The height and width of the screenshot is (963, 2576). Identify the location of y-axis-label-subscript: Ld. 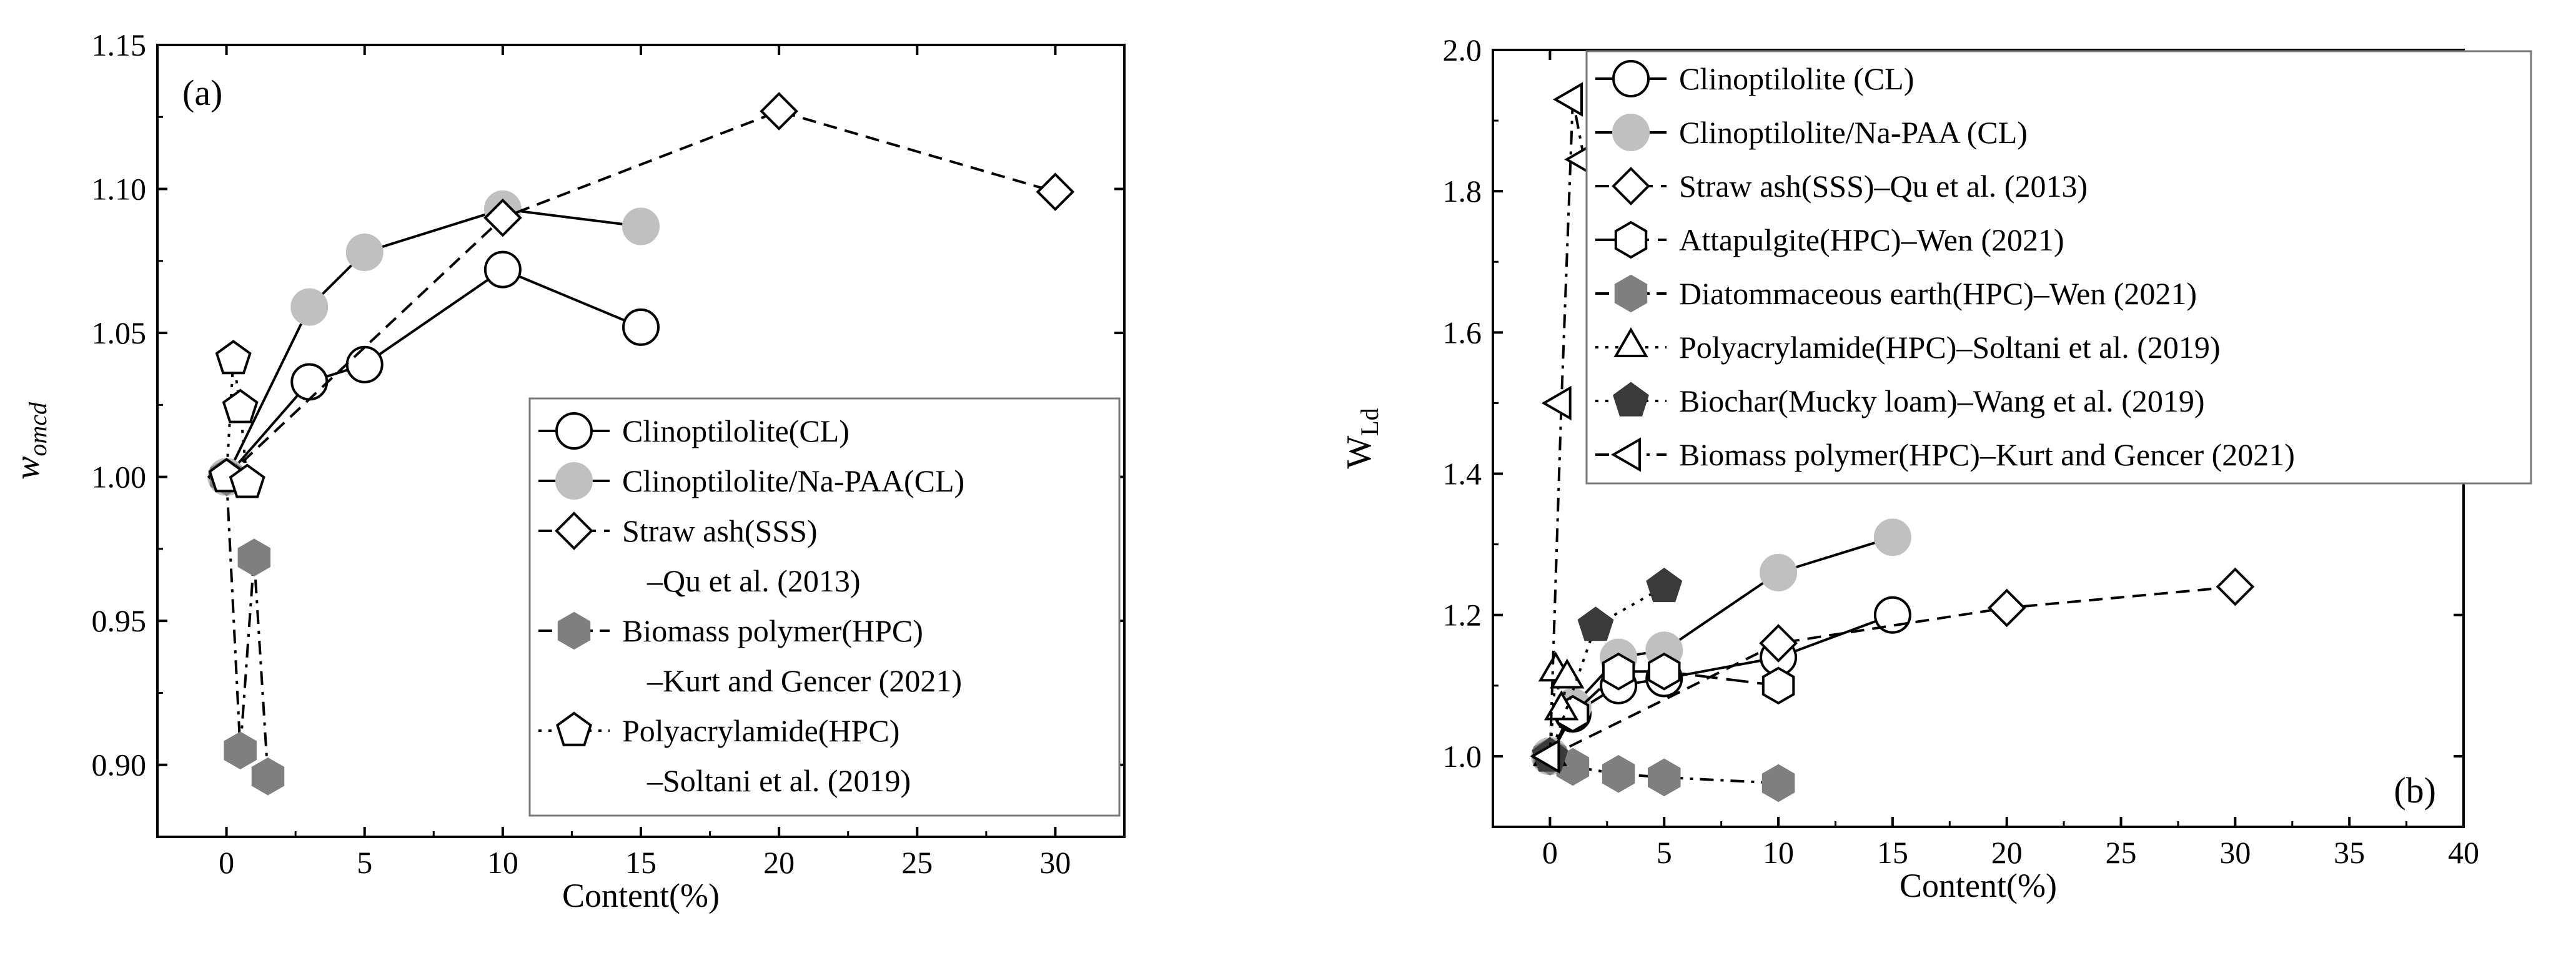
(1369, 421).